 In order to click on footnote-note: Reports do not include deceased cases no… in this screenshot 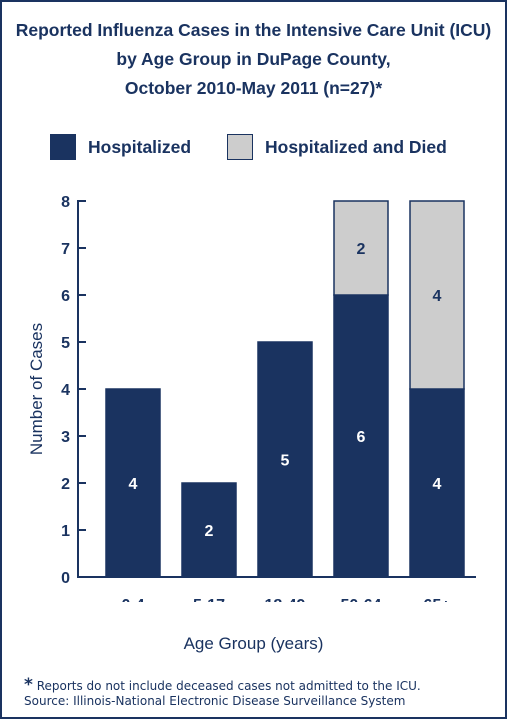, I will do `click(226, 686)`.